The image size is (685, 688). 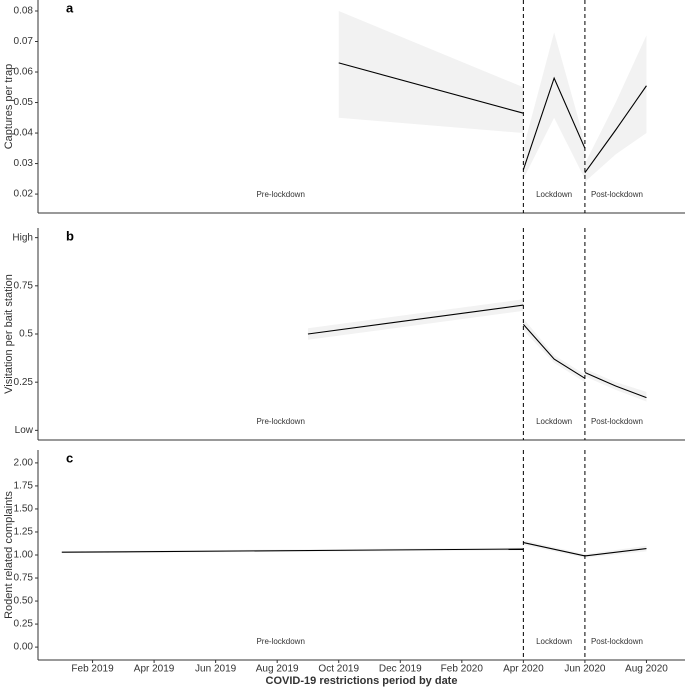 I want to click on y-tick-label: 0.03, so click(x=24, y=163).